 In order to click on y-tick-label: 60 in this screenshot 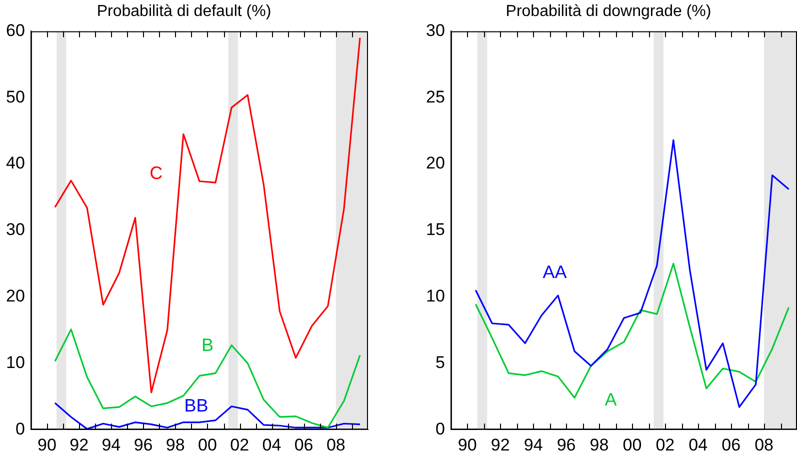, I will do `click(15, 30)`.